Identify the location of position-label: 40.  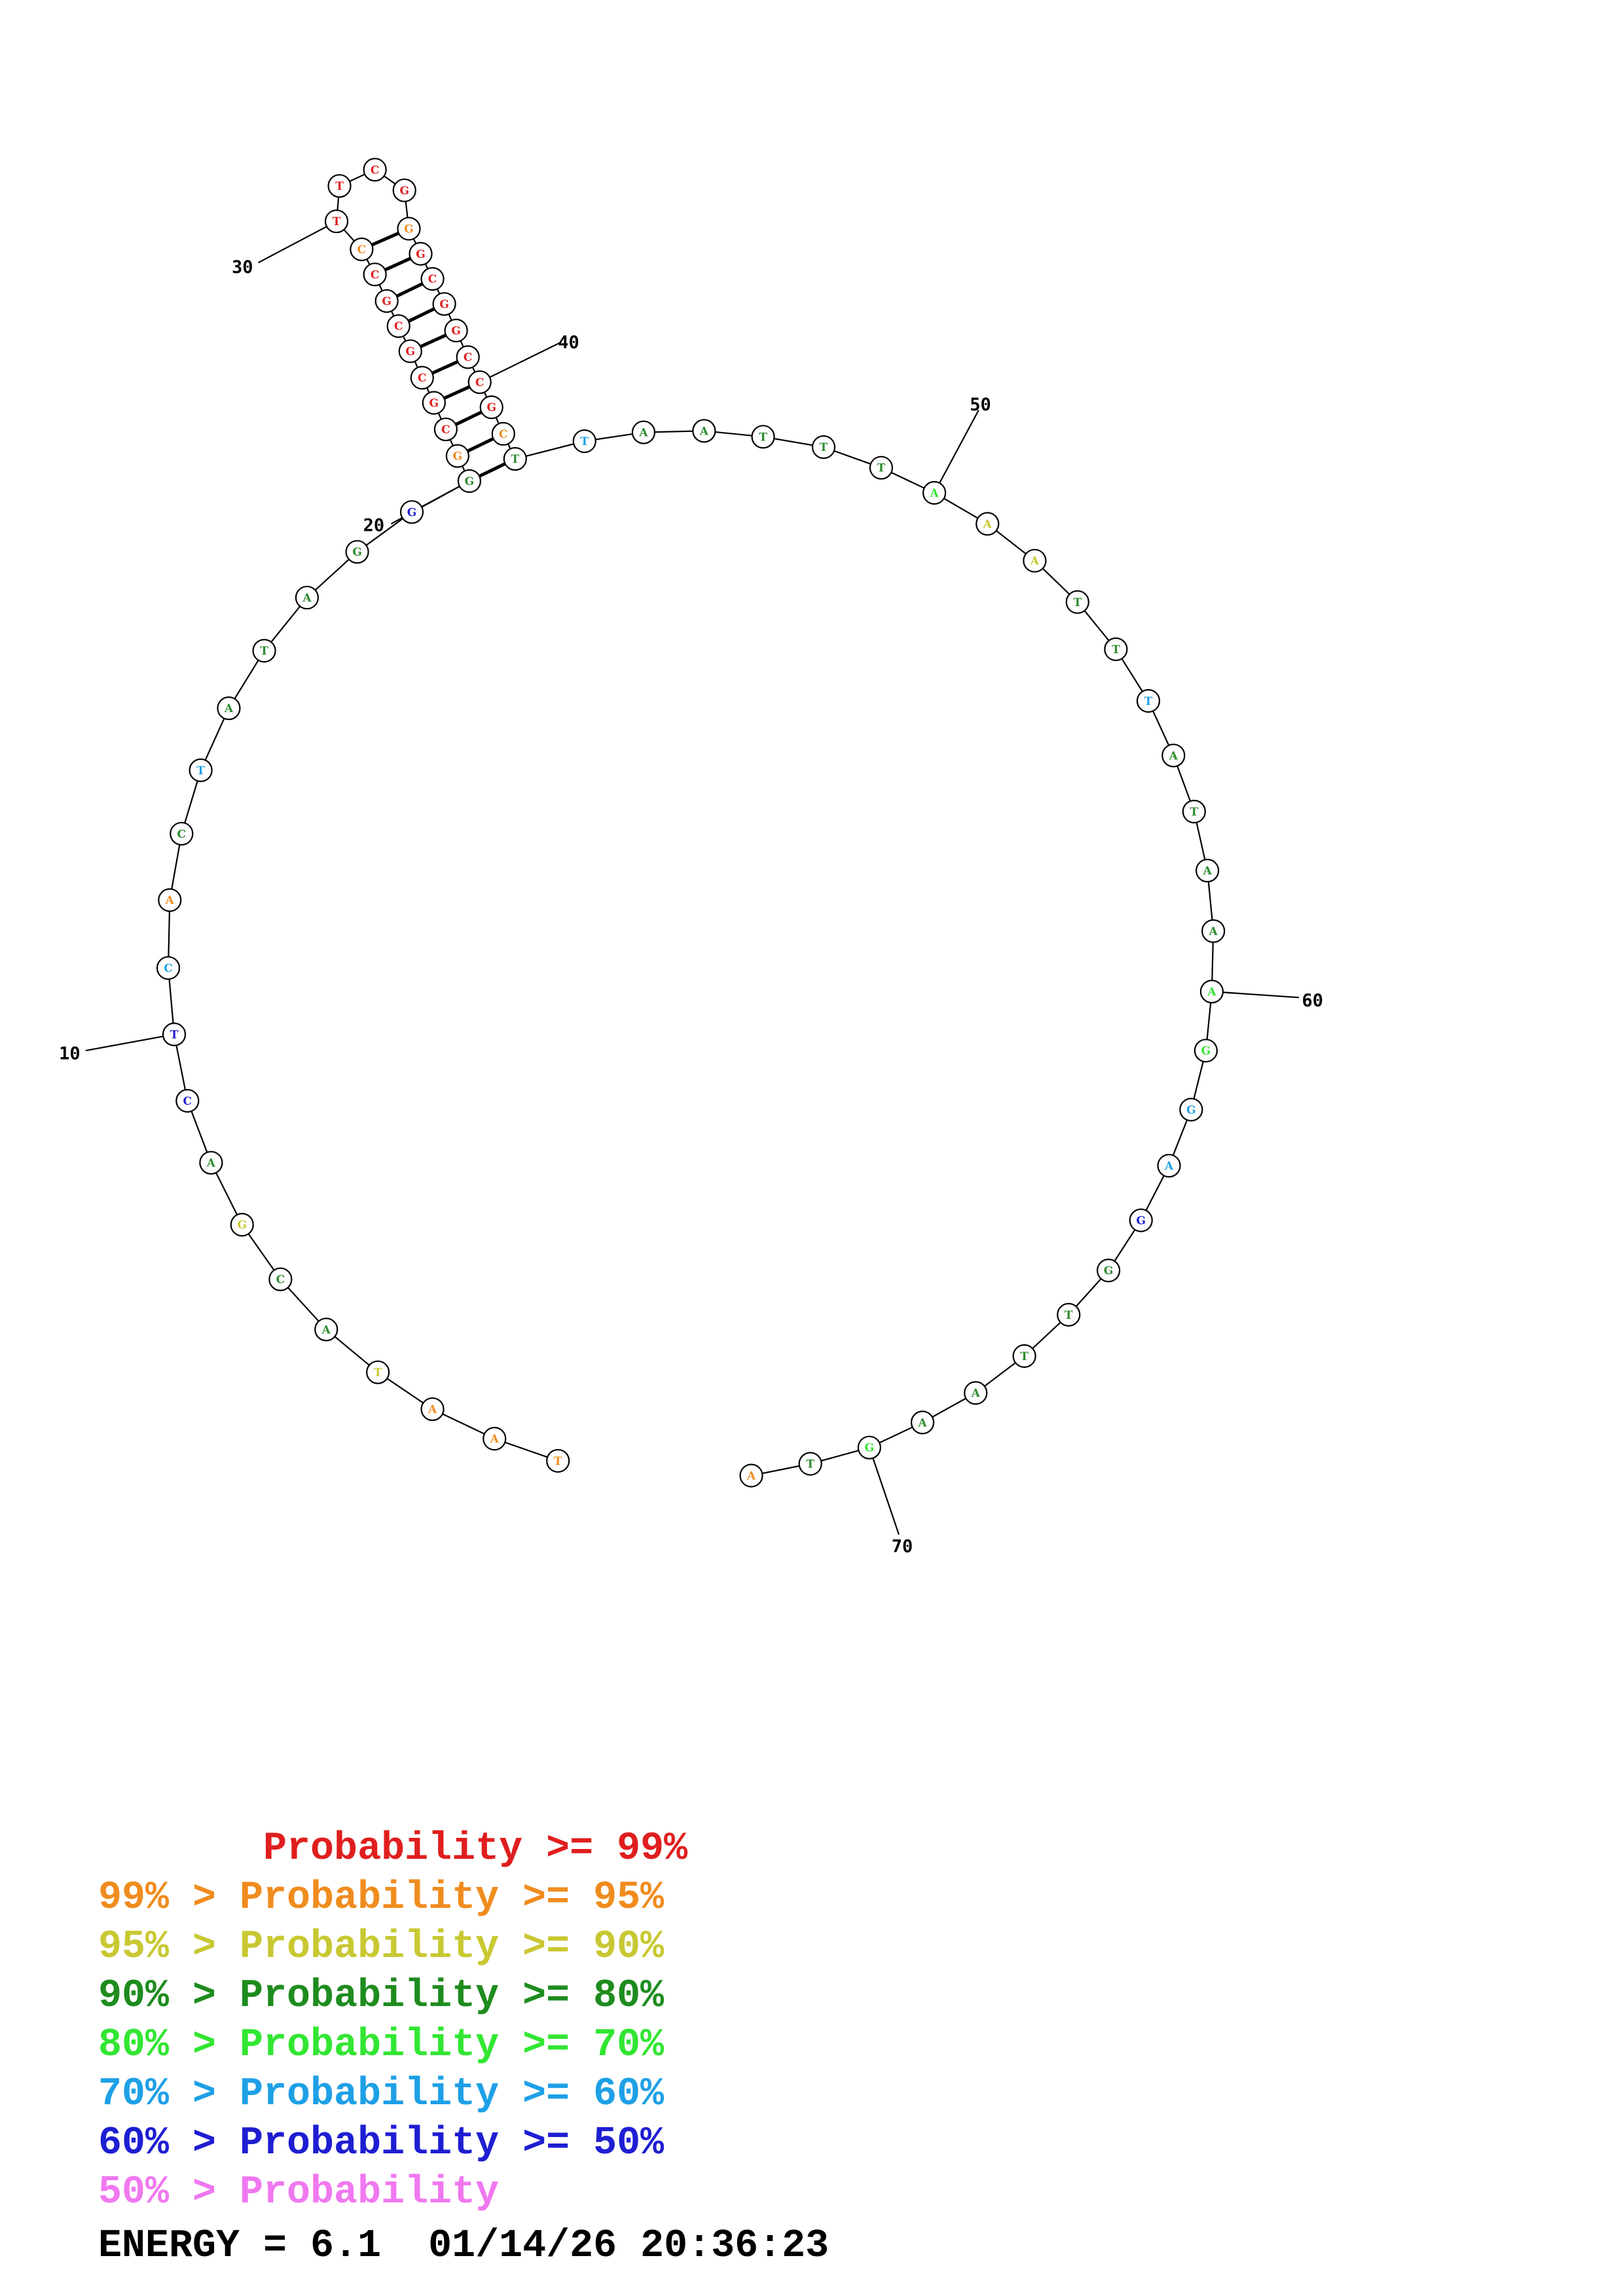
(568, 342).